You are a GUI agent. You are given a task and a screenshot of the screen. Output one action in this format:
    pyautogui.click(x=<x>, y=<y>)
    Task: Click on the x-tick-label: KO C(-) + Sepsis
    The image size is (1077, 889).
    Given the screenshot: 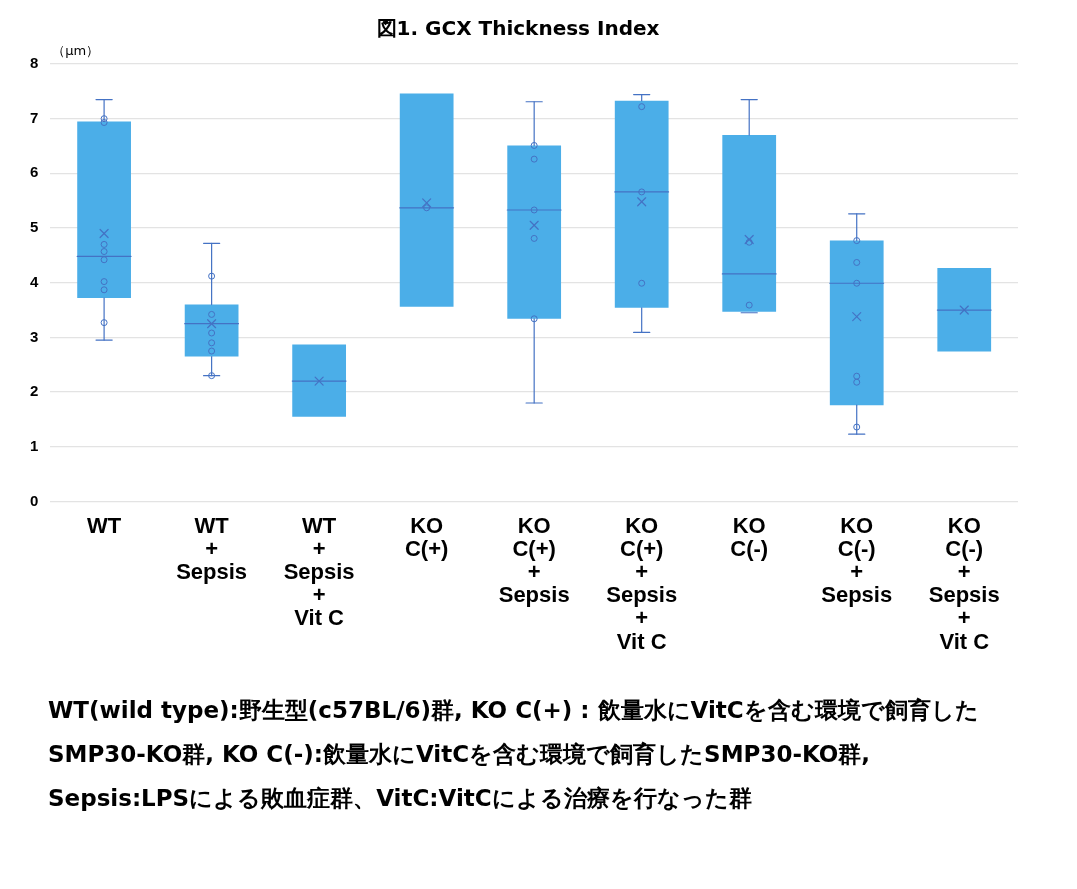 What is the action you would take?
    pyautogui.click(x=857, y=560)
    